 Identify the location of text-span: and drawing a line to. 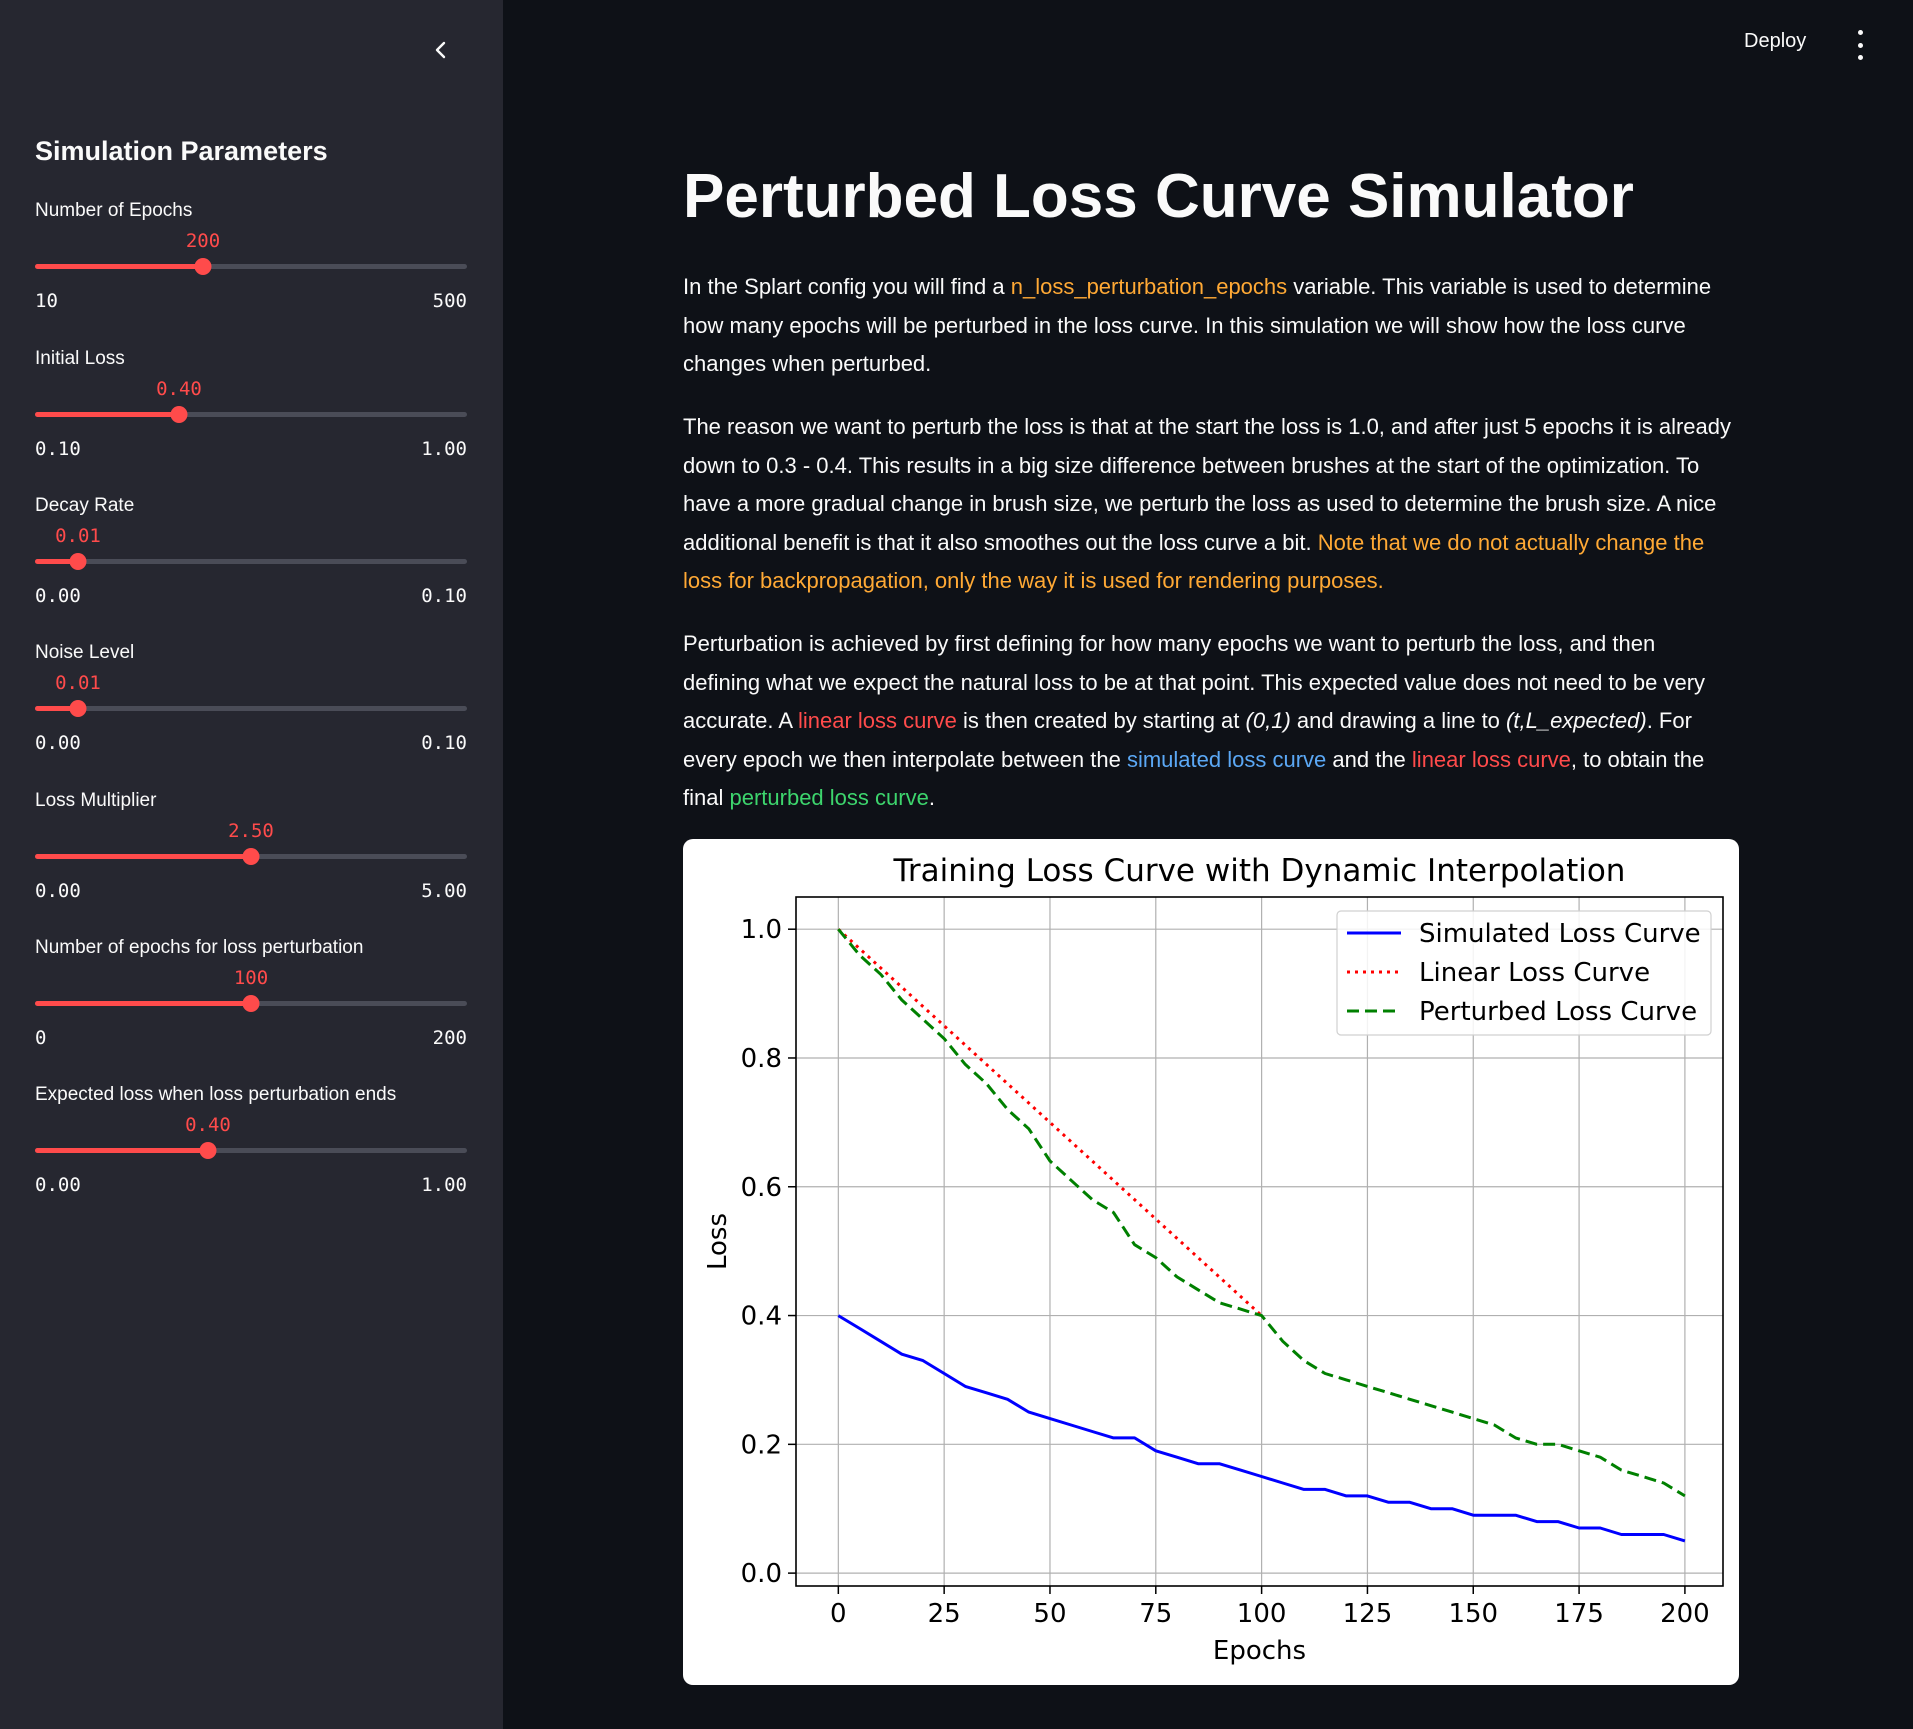
(1398, 720).